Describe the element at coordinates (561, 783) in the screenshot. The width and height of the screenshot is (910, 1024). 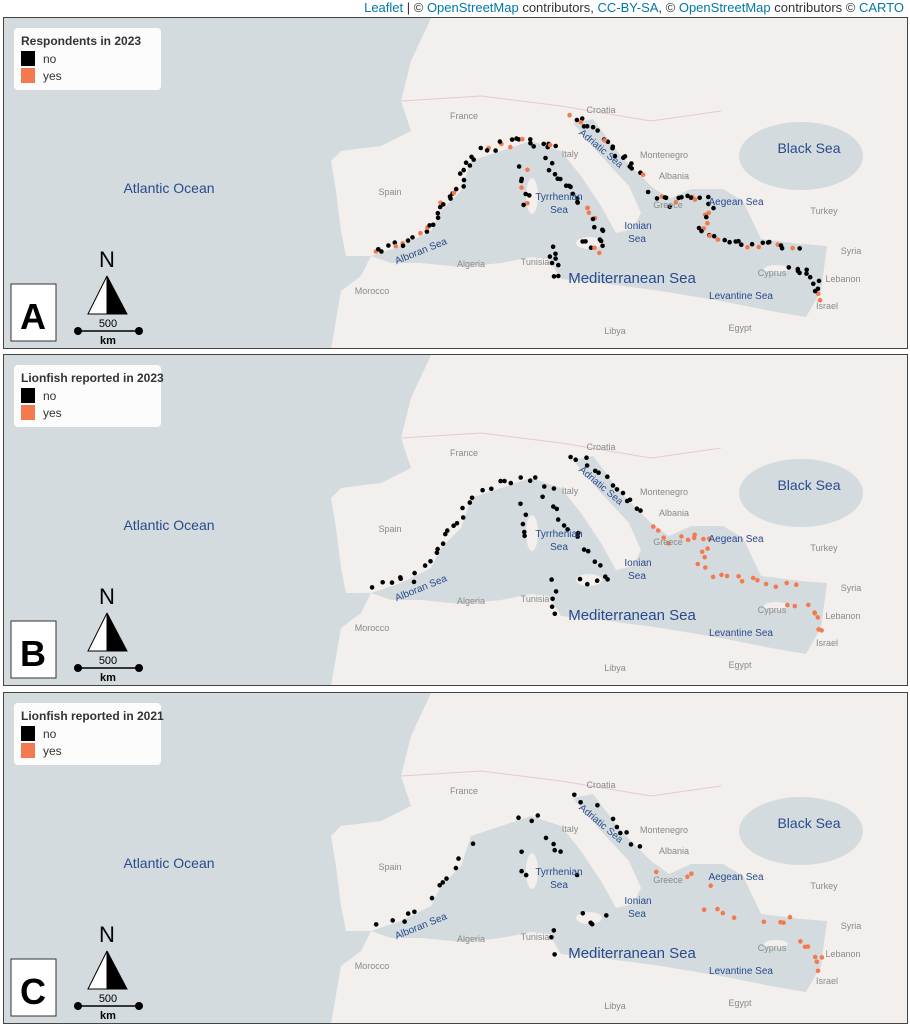
I see `border` at that location.